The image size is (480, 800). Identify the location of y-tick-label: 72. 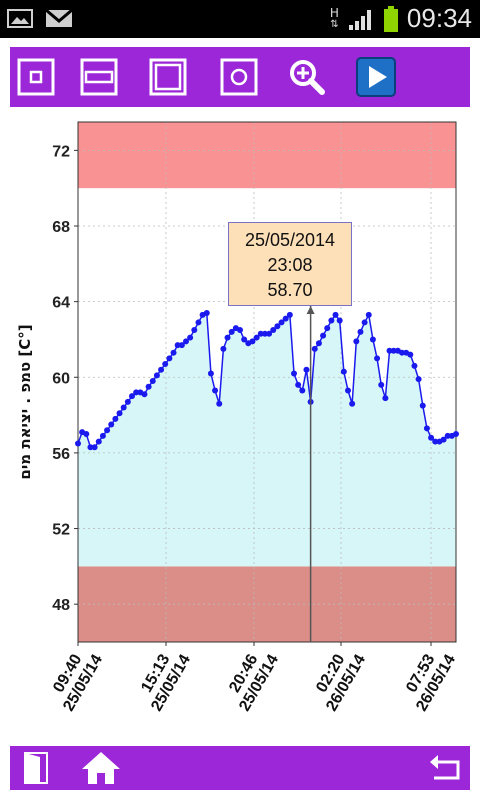
(61, 151).